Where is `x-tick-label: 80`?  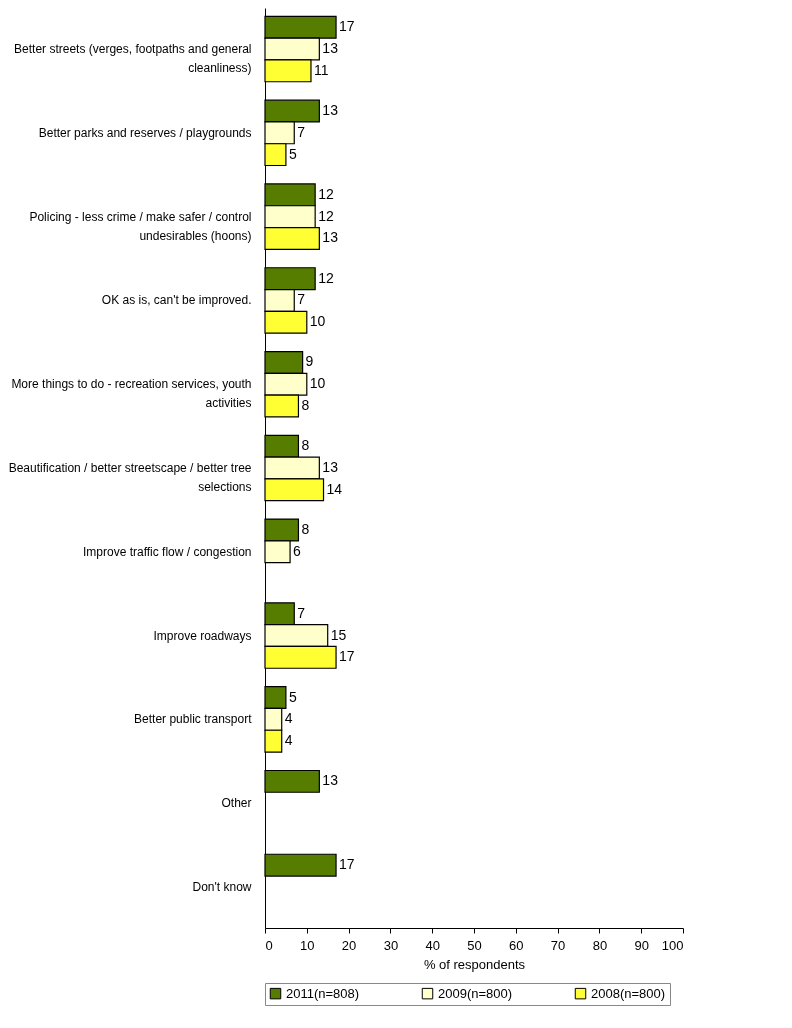 x-tick-label: 80 is located at coordinates (600, 945).